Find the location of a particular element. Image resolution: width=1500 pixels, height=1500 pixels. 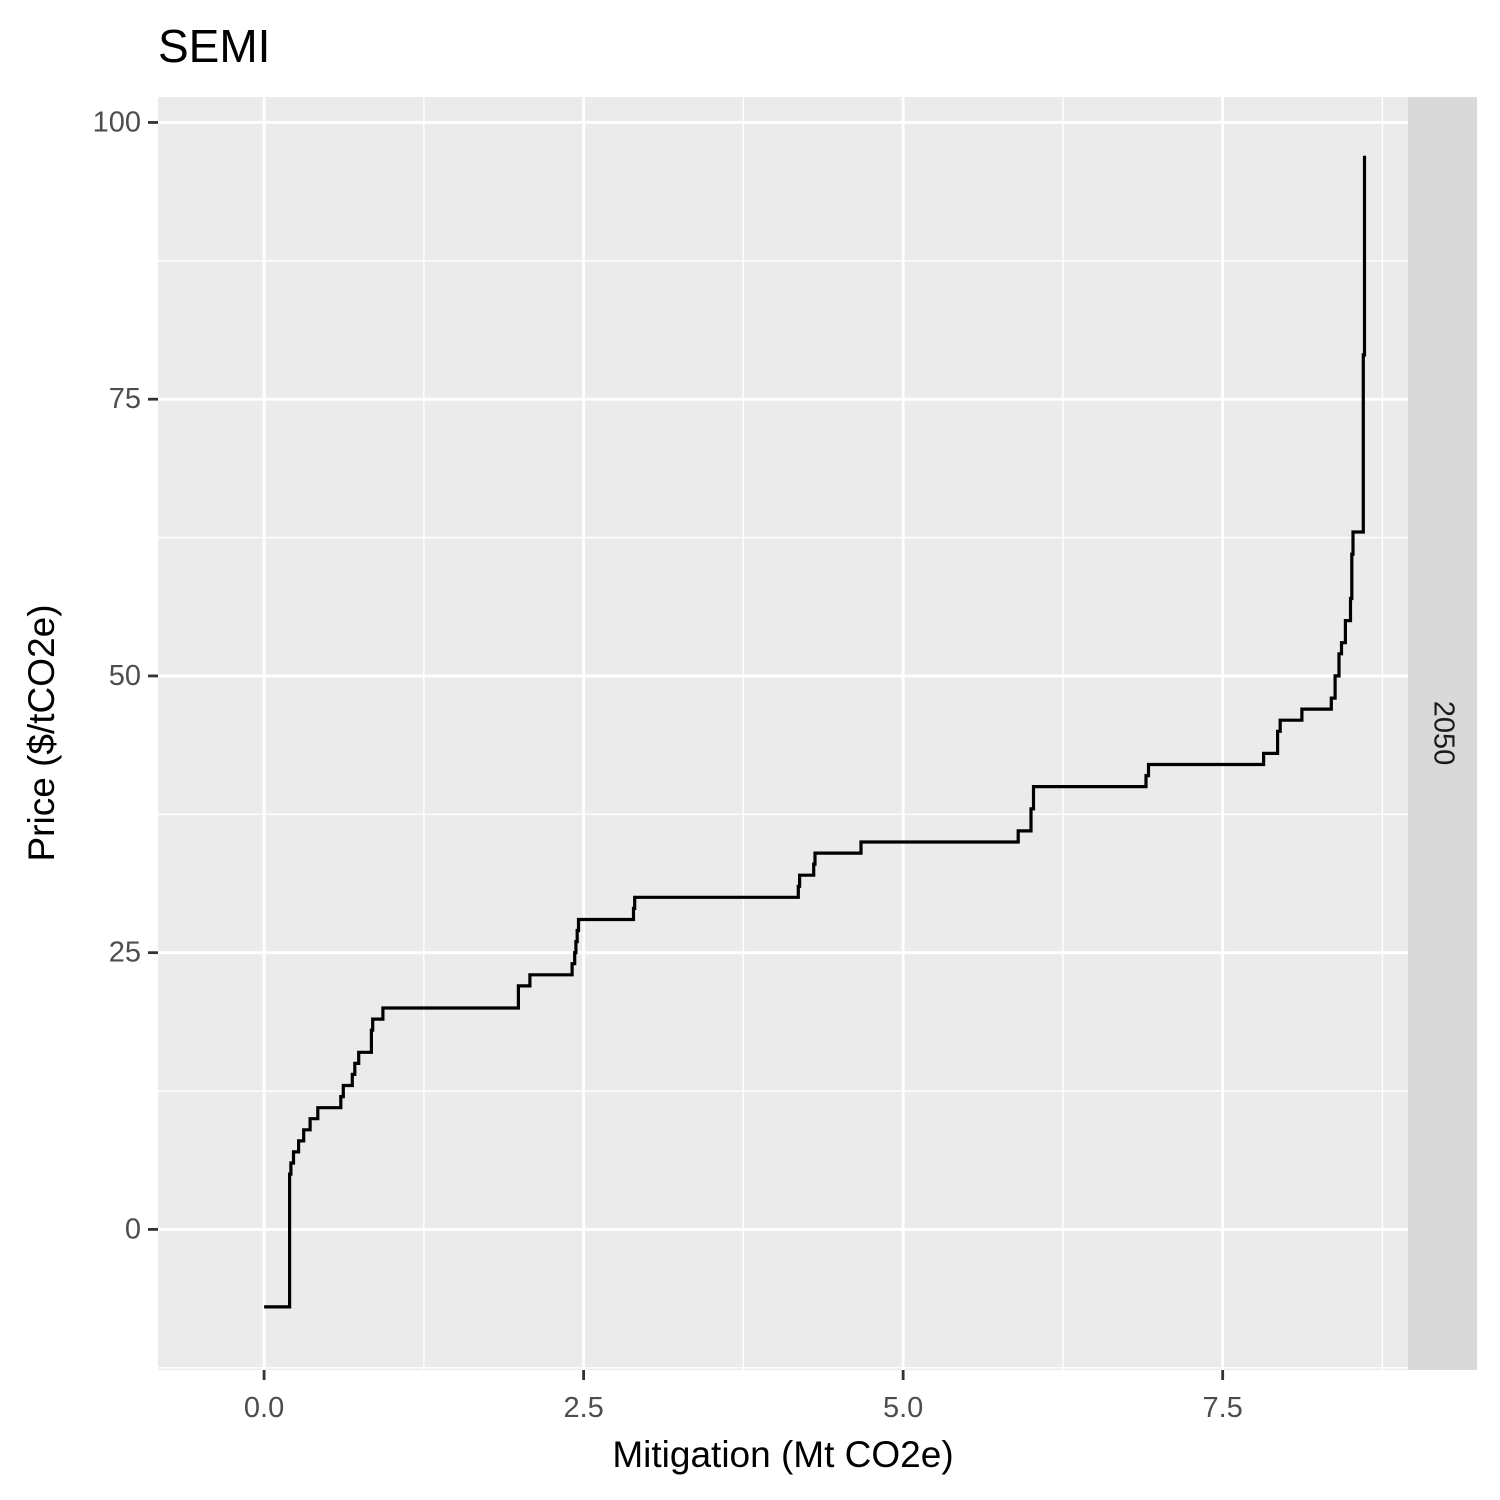

y-axis-title: Price ($/tCO2e) is located at coordinates (41, 732).